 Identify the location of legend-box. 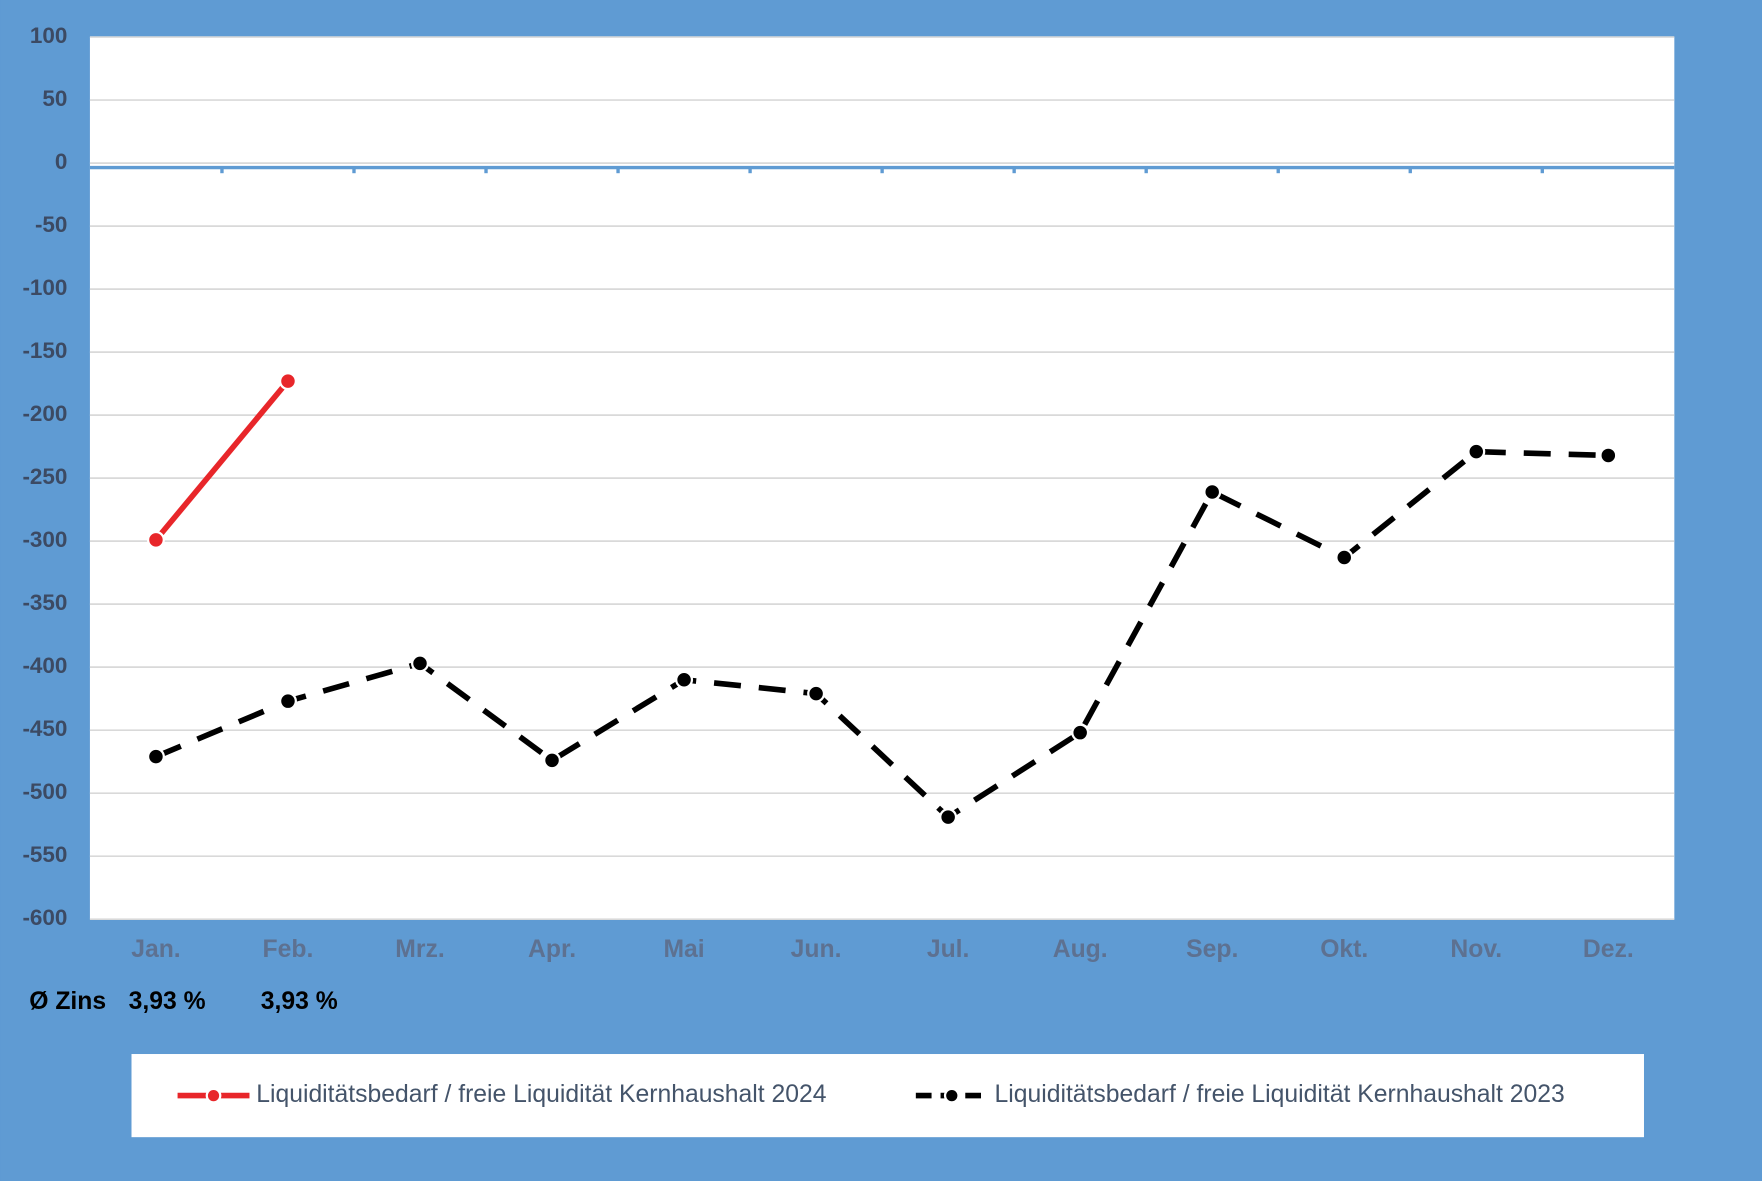
(887, 1096).